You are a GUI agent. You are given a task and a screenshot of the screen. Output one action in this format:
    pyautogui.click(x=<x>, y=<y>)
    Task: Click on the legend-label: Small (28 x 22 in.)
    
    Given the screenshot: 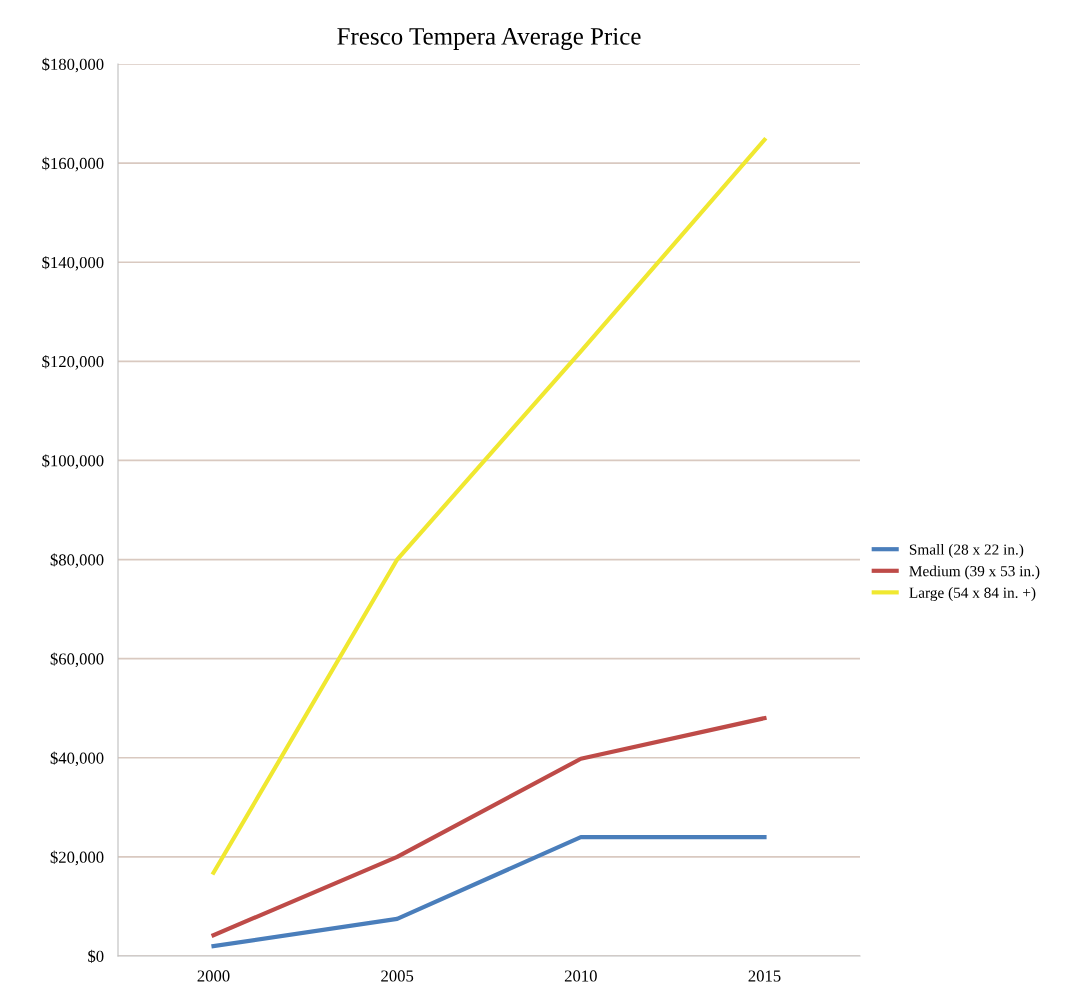 What is the action you would take?
    pyautogui.click(x=966, y=550)
    